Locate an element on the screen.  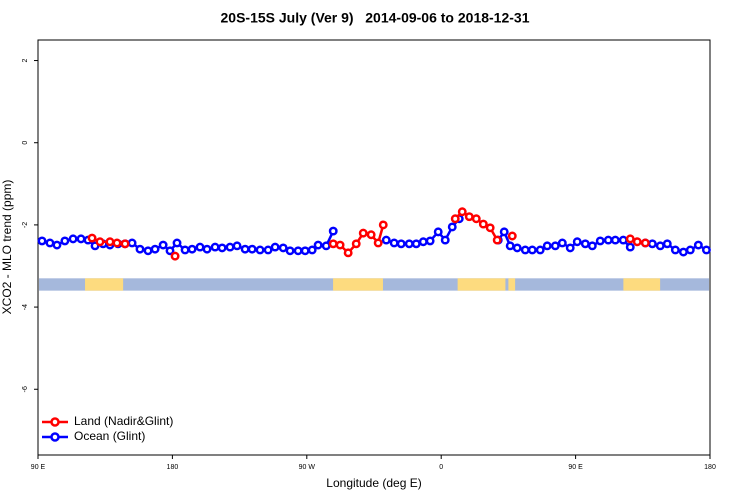
x-tick-label: 90 W is located at coordinates (307, 467).